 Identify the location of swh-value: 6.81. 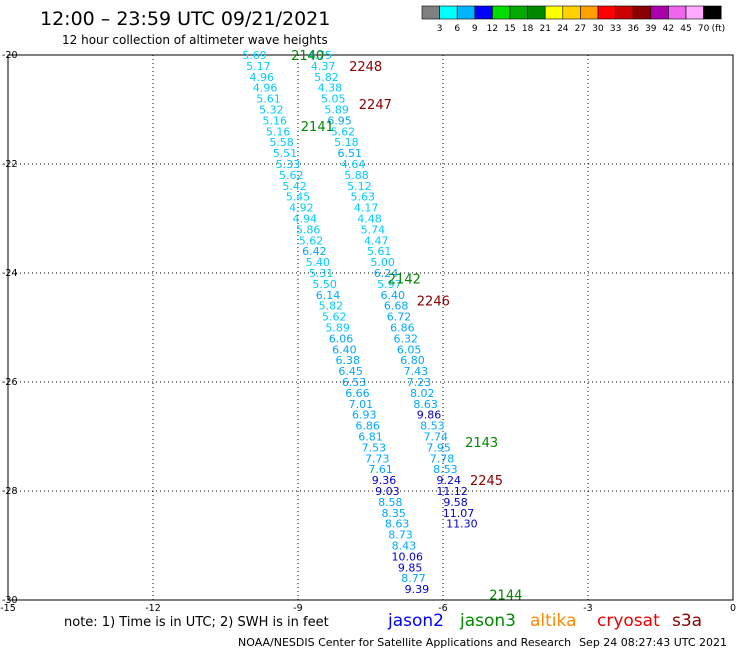
(370, 437).